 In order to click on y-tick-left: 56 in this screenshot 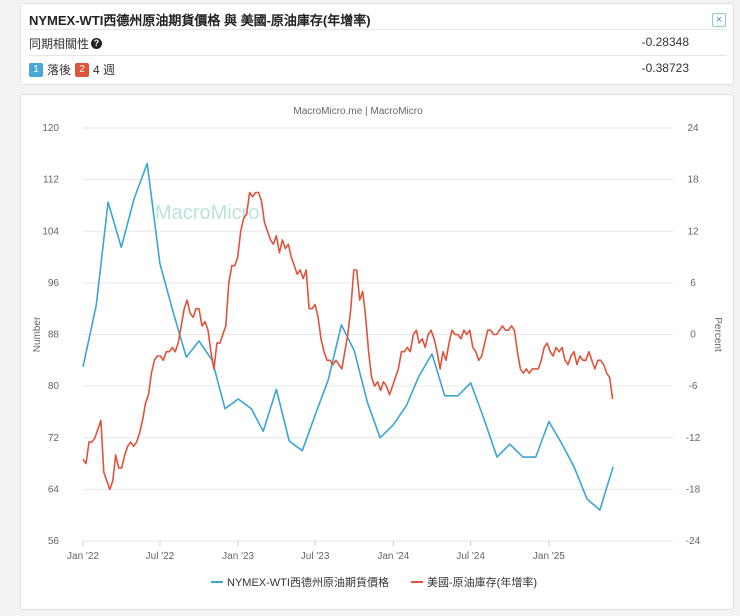, I will do `click(54, 541)`.